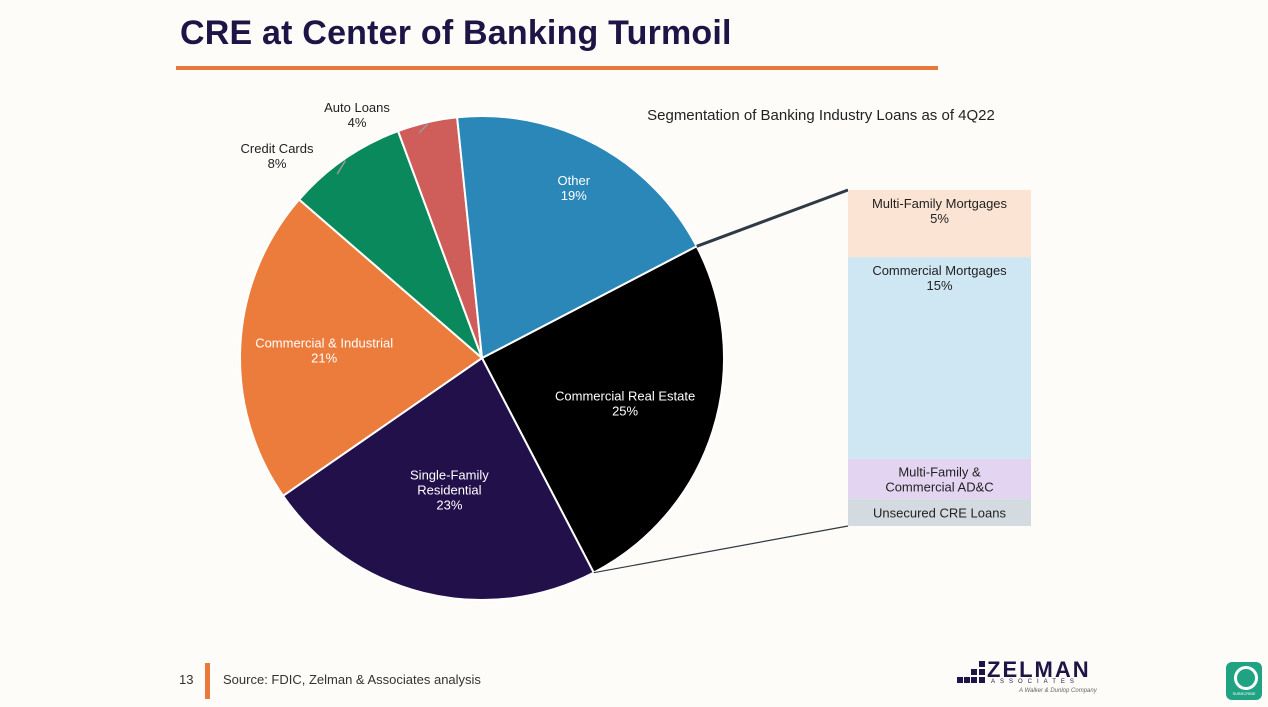 The width and height of the screenshot is (1268, 707). Describe the element at coordinates (1035, 682) in the screenshot. I see `logo-subtitle: ASSOCIATES` at that location.